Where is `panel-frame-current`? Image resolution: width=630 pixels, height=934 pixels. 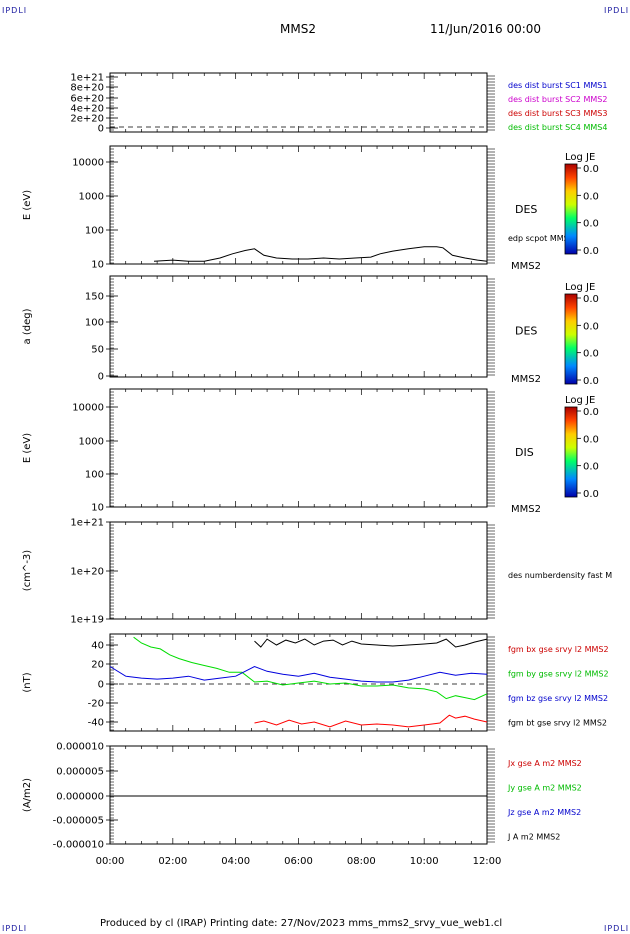 panel-frame-current is located at coordinates (298, 795).